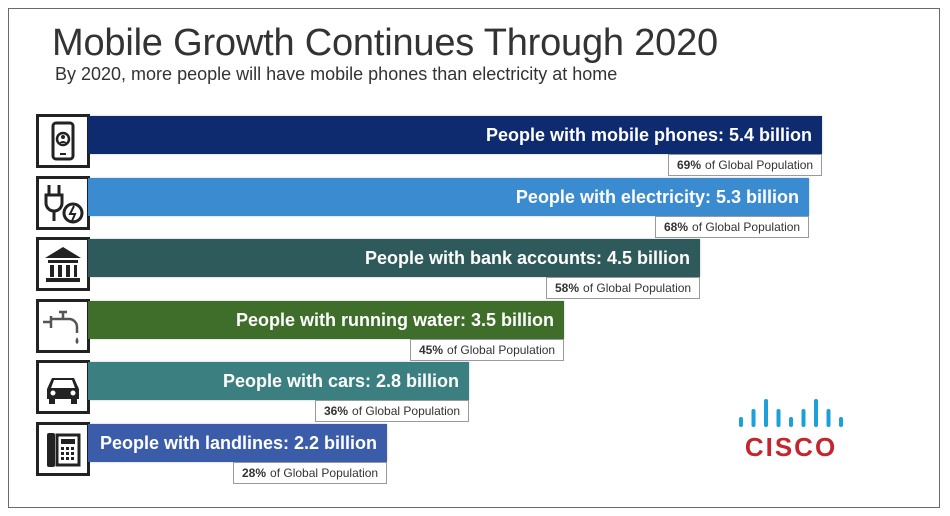 The height and width of the screenshot is (516, 950). Describe the element at coordinates (431, 350) in the screenshot. I see `percent-value: 45%` at that location.